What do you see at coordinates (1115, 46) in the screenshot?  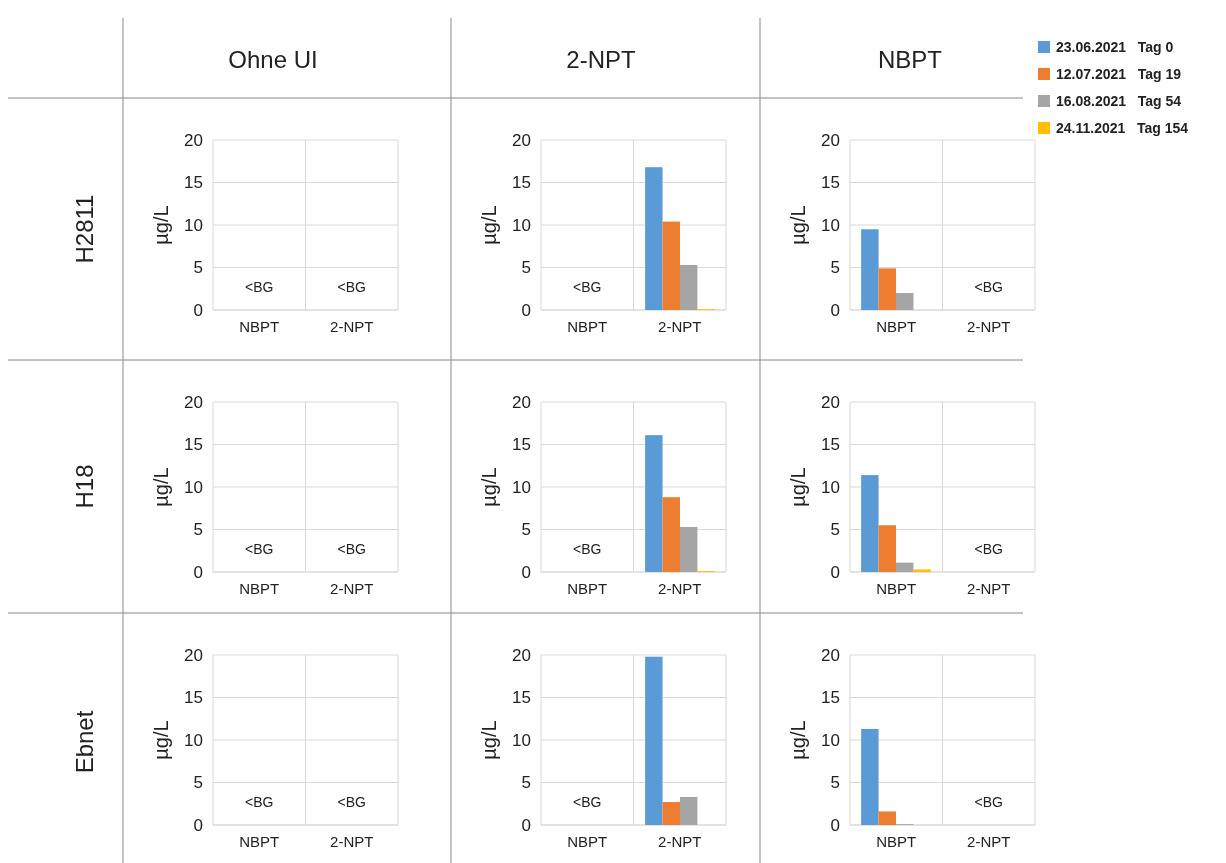 I see `legend-label: 23.06.2021 Tag 0` at bounding box center [1115, 46].